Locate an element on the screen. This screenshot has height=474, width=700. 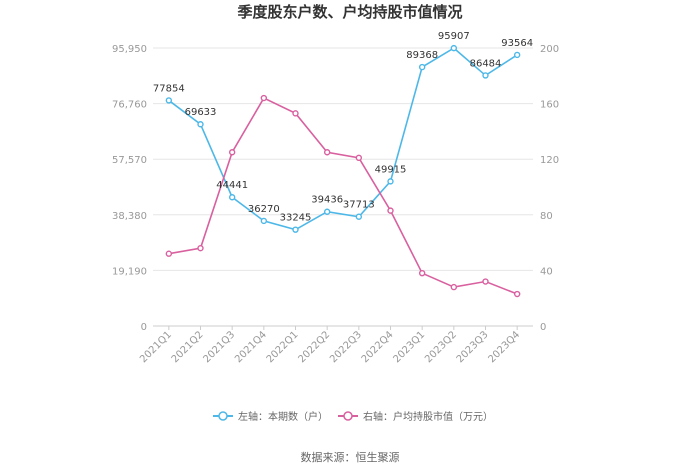
chart-title: 季度股东户数、户均持股市值情况 is located at coordinates (349, 12).